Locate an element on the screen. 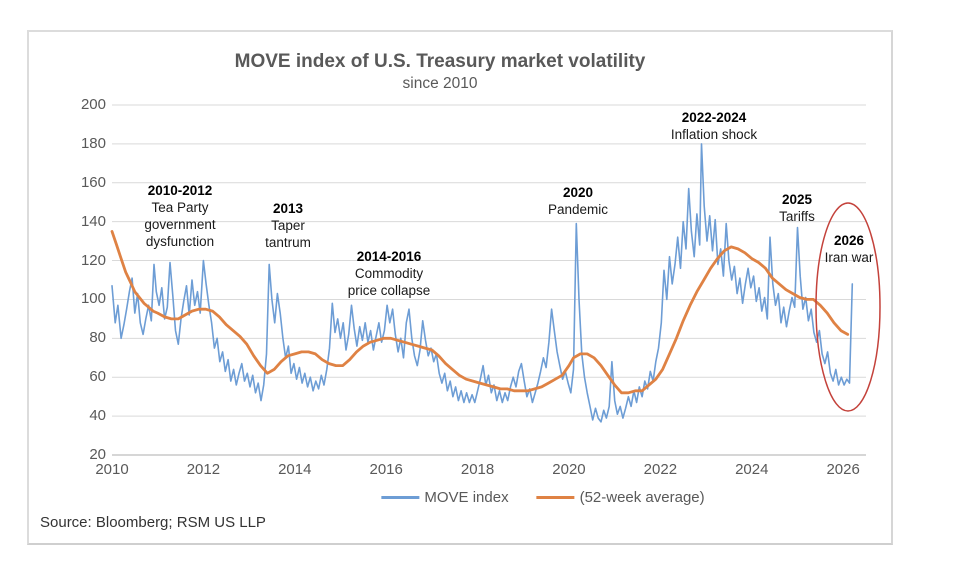  annotation-year: 2026 is located at coordinates (849, 240).